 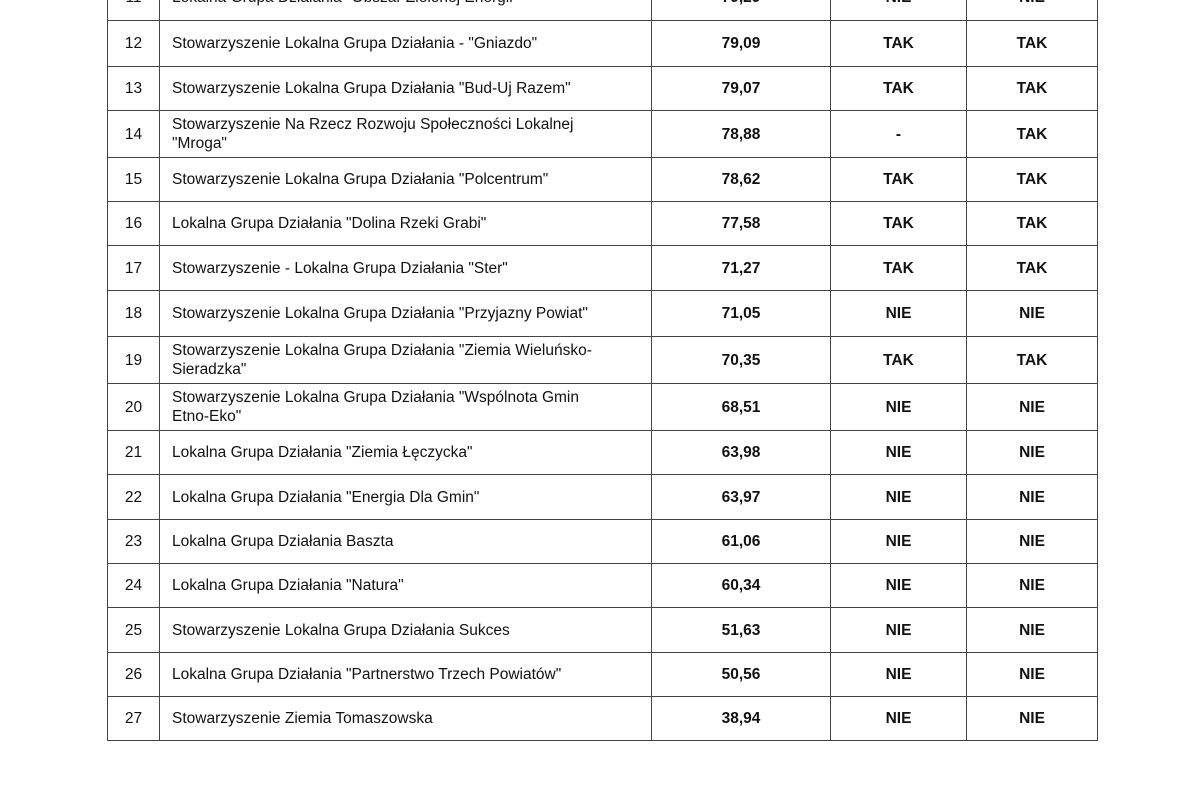 What do you see at coordinates (133, 313) in the screenshot?
I see `row-number: 18` at bounding box center [133, 313].